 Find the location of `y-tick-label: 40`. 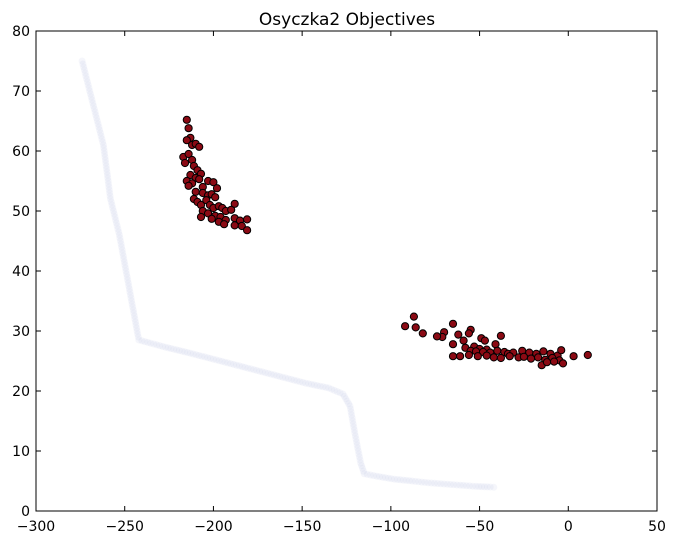

y-tick-label: 40 is located at coordinates (21, 272).